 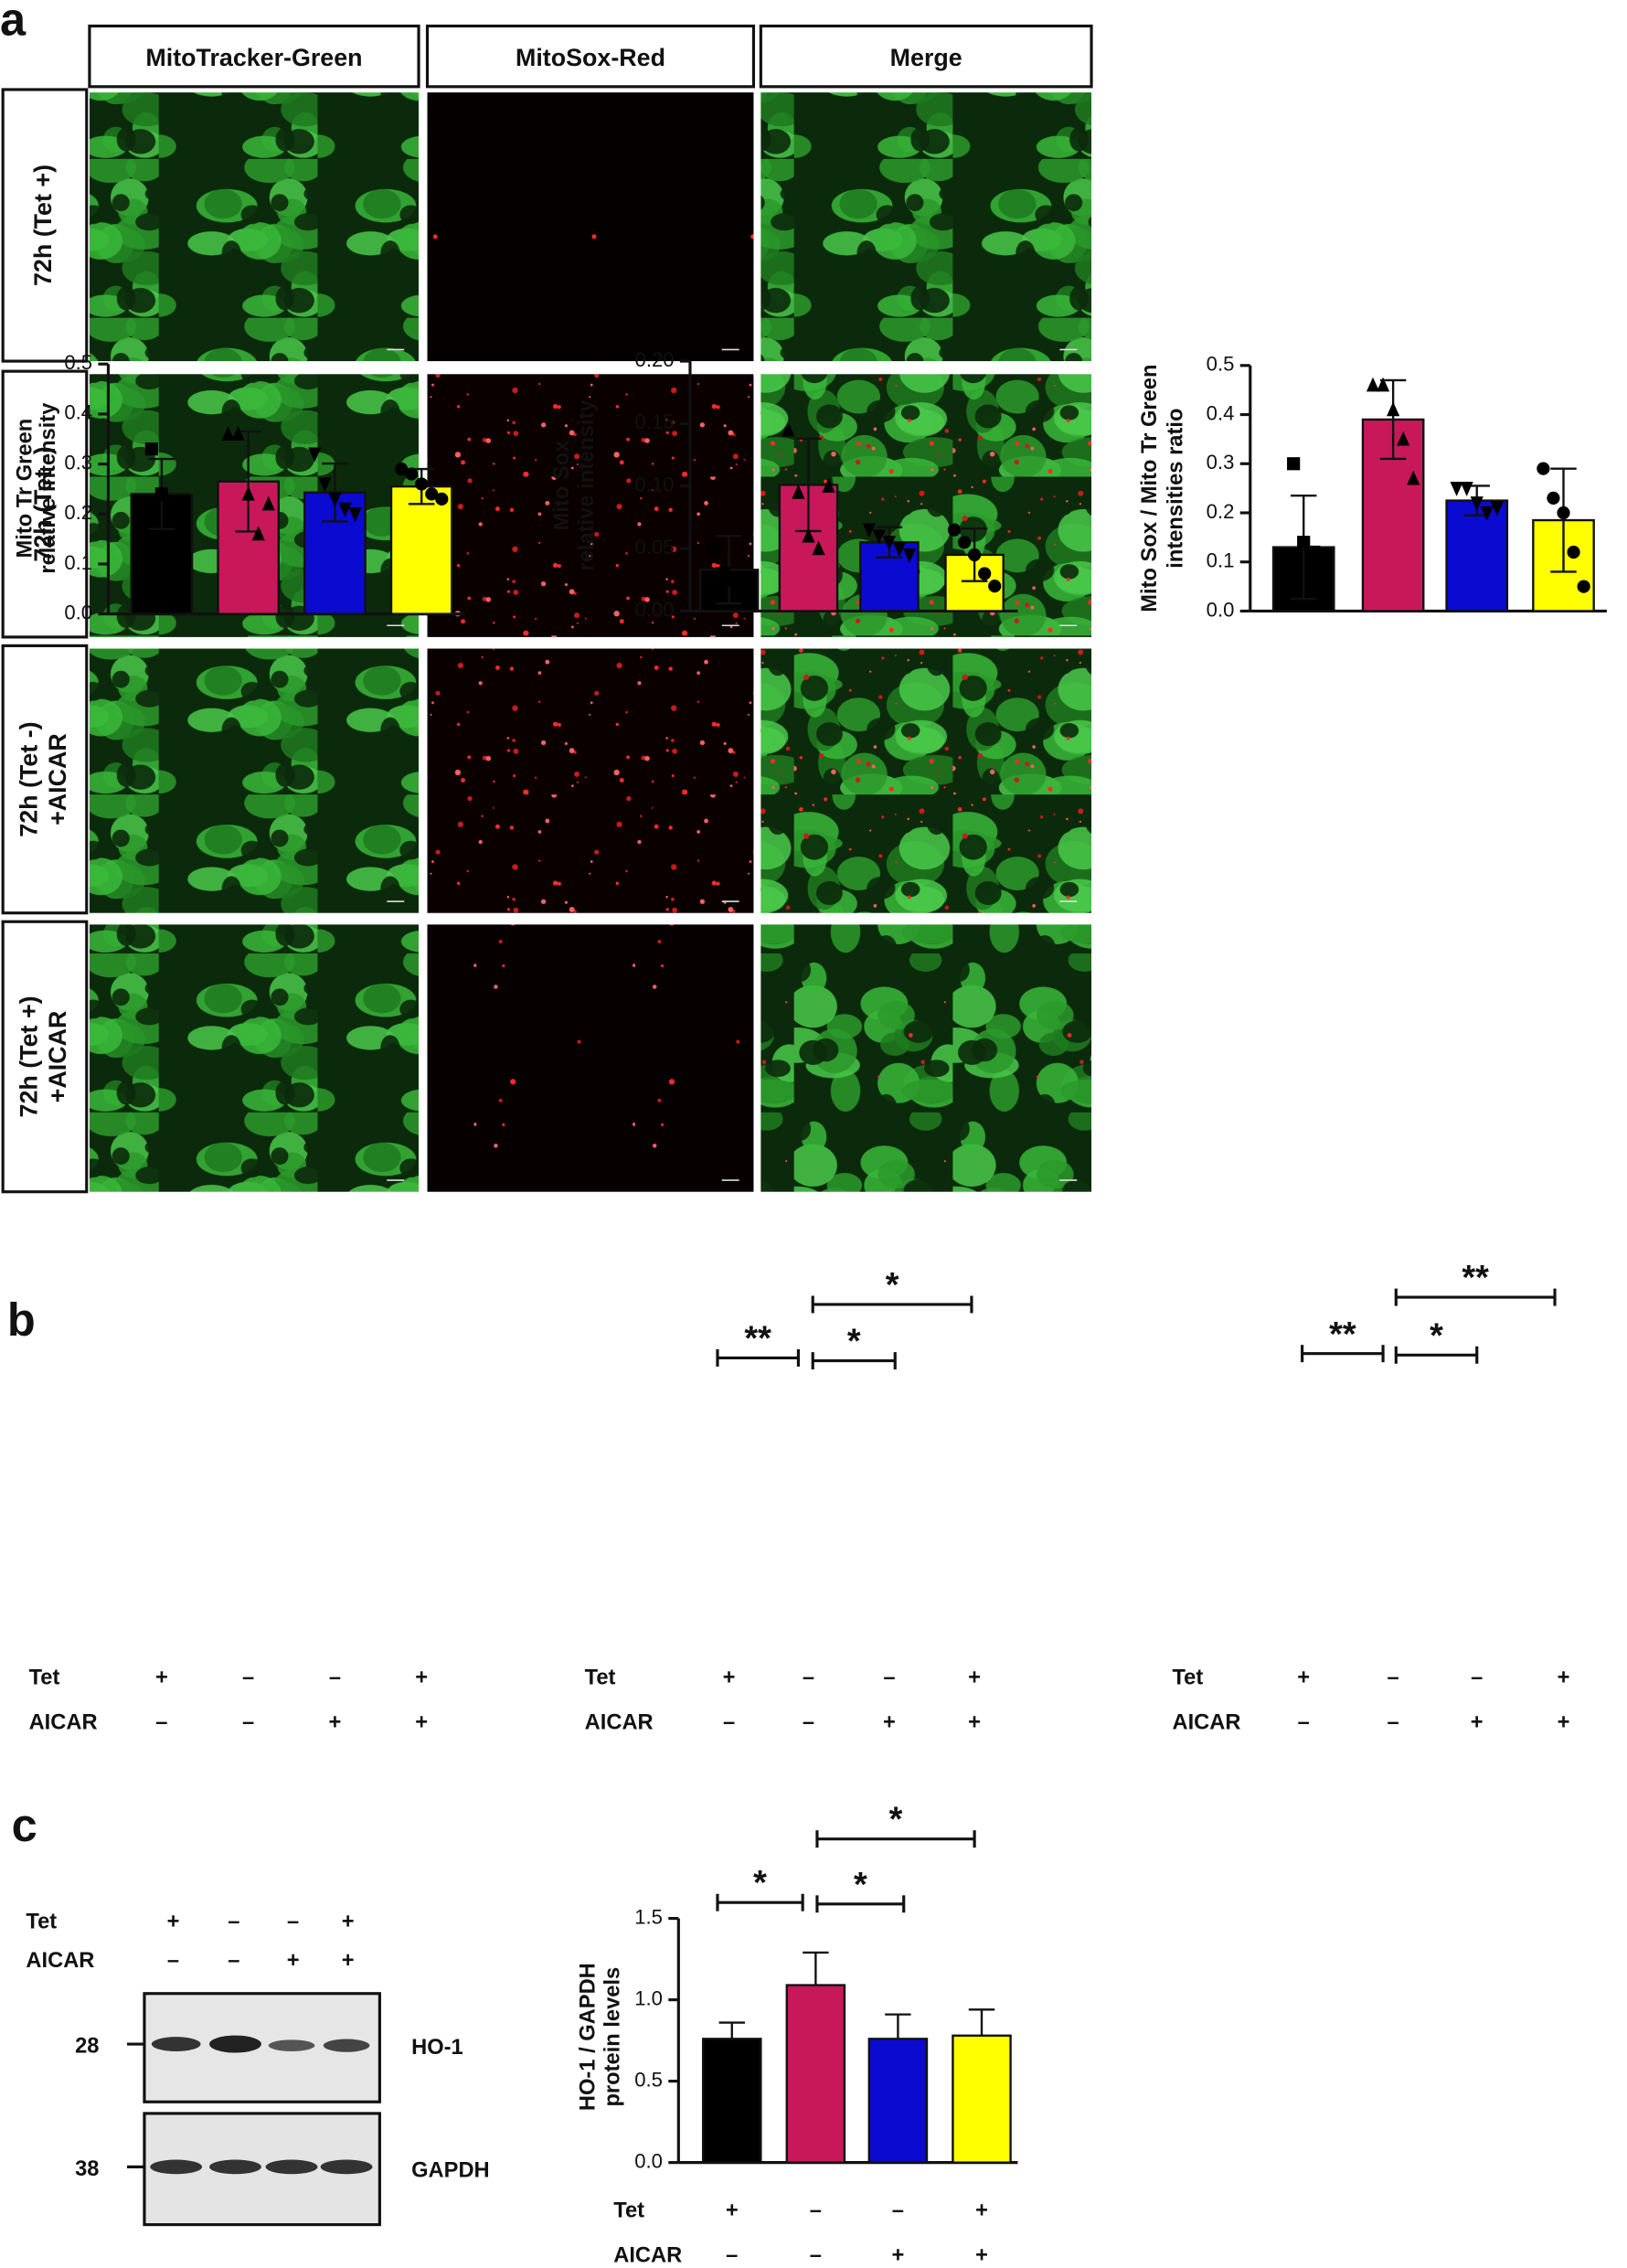 What do you see at coordinates (45, 225) in the screenshot?
I see `row-label-box` at bounding box center [45, 225].